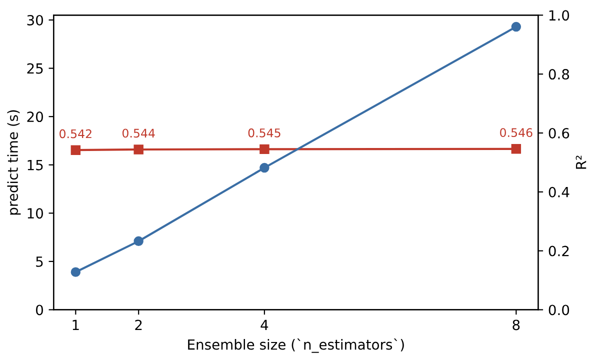 Image resolution: width=596 pixels, height=361 pixels. Describe the element at coordinates (35, 165) in the screenshot. I see `y-tick-label: 15` at that location.